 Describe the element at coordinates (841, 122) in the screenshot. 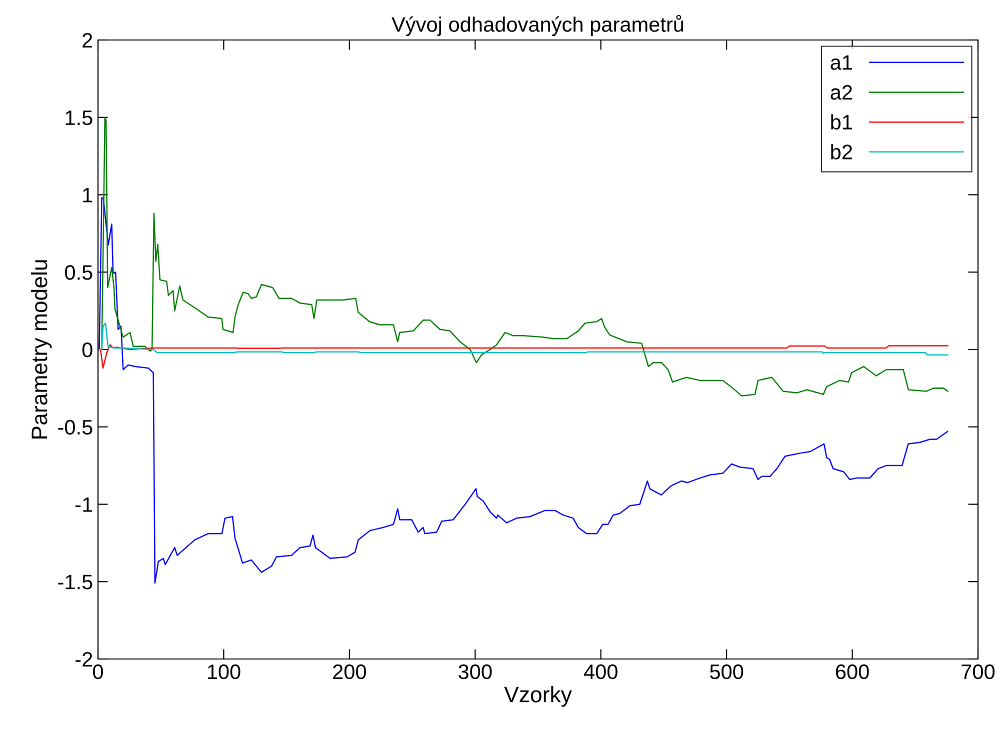

I see `legend-label: b1` at that location.